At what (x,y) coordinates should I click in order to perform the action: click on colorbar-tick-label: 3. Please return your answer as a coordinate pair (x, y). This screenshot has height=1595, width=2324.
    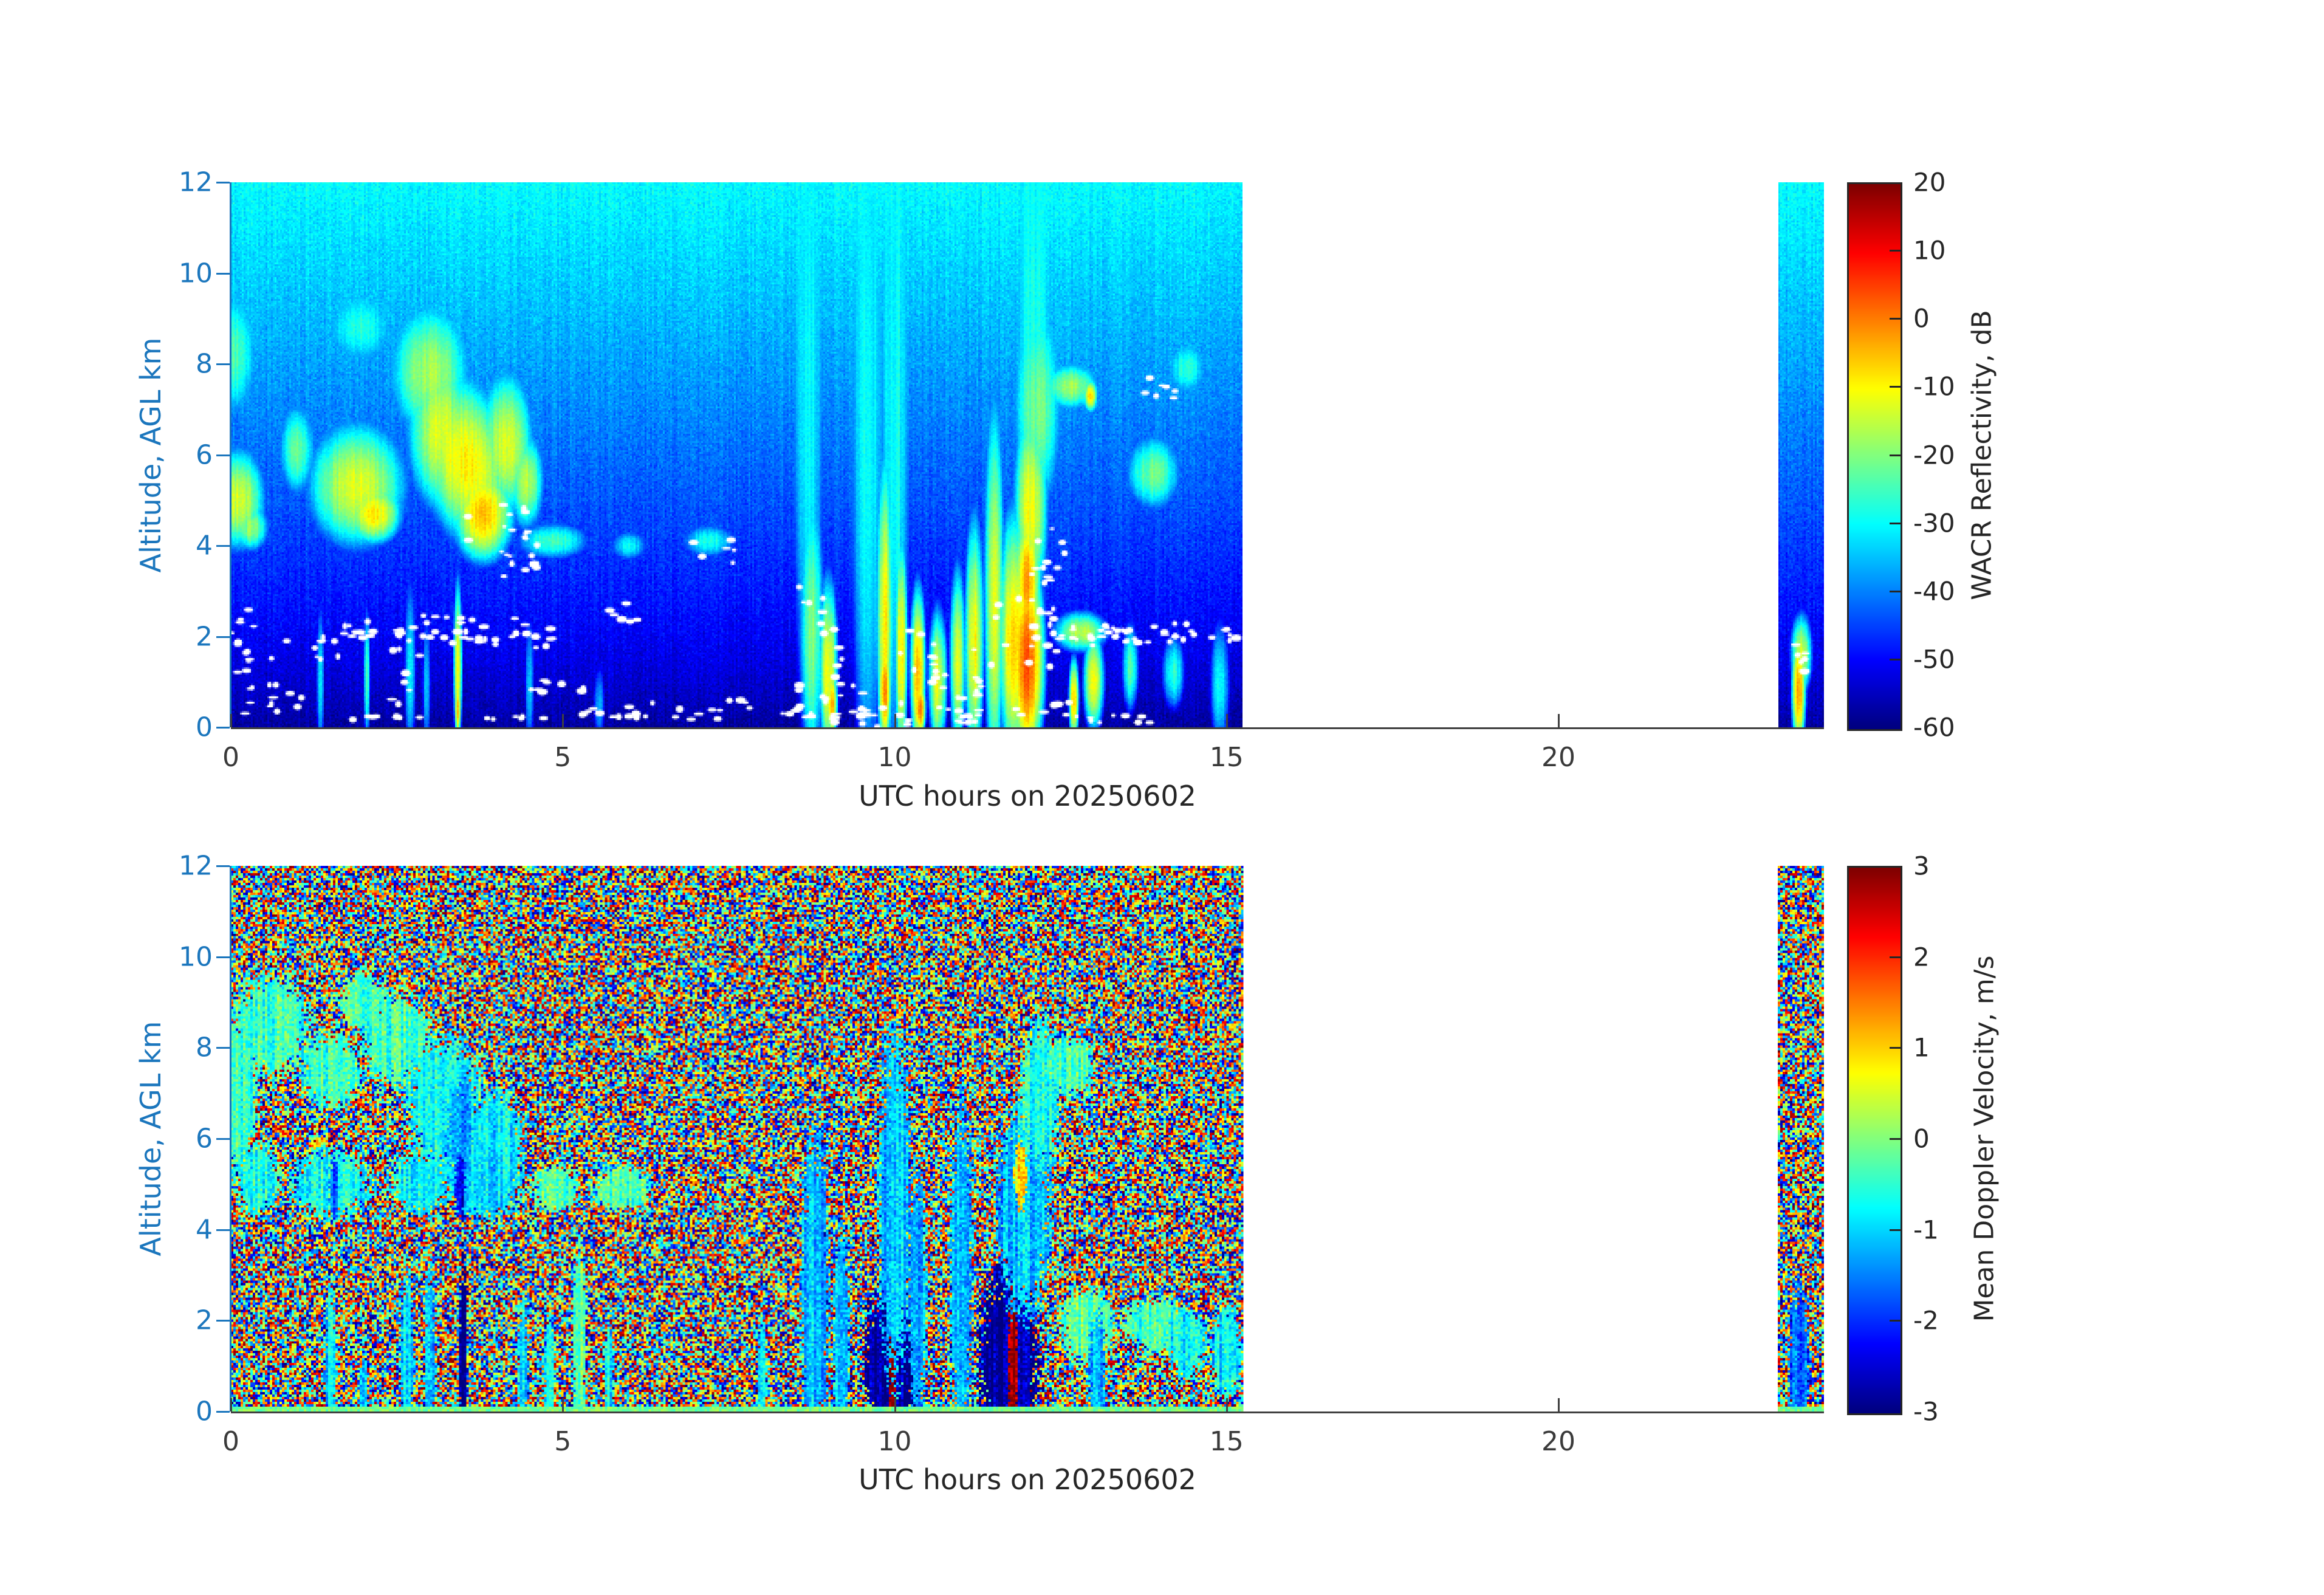
    Looking at the image, I should click on (1921, 866).